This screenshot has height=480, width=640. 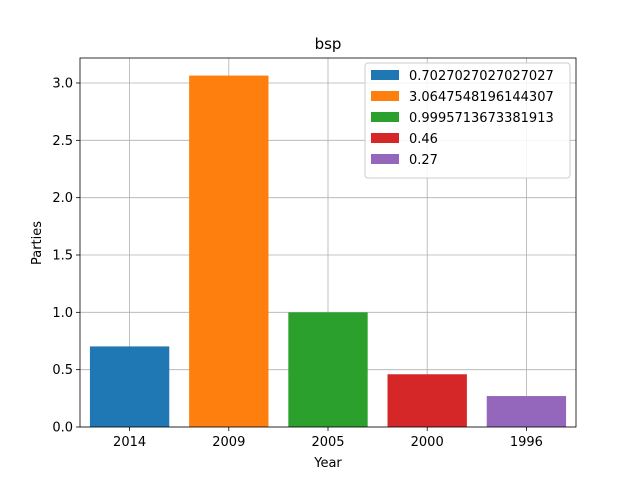 What do you see at coordinates (62, 83) in the screenshot?
I see `y-tick-label: 3.0` at bounding box center [62, 83].